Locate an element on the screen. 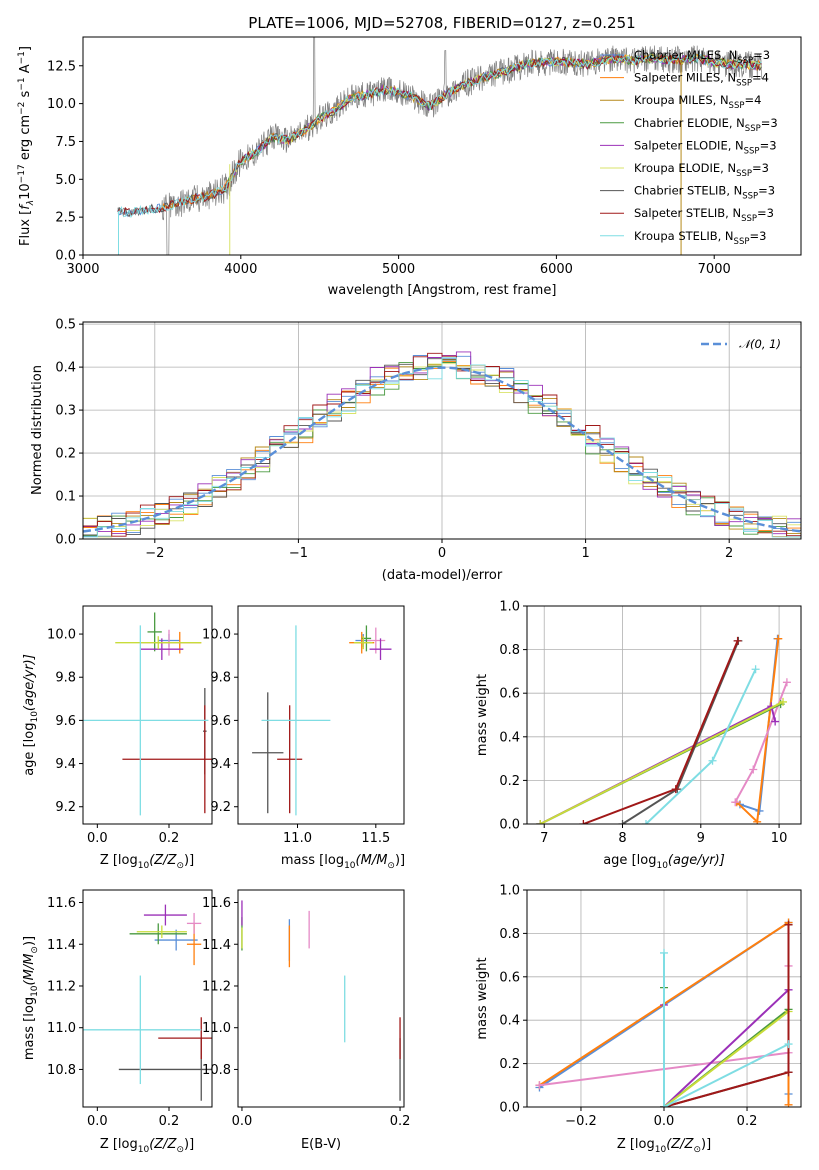 Image resolution: width=819 pixels, height=1170 pixels. y-tick-label: 9.8 is located at coordinates (65, 678).